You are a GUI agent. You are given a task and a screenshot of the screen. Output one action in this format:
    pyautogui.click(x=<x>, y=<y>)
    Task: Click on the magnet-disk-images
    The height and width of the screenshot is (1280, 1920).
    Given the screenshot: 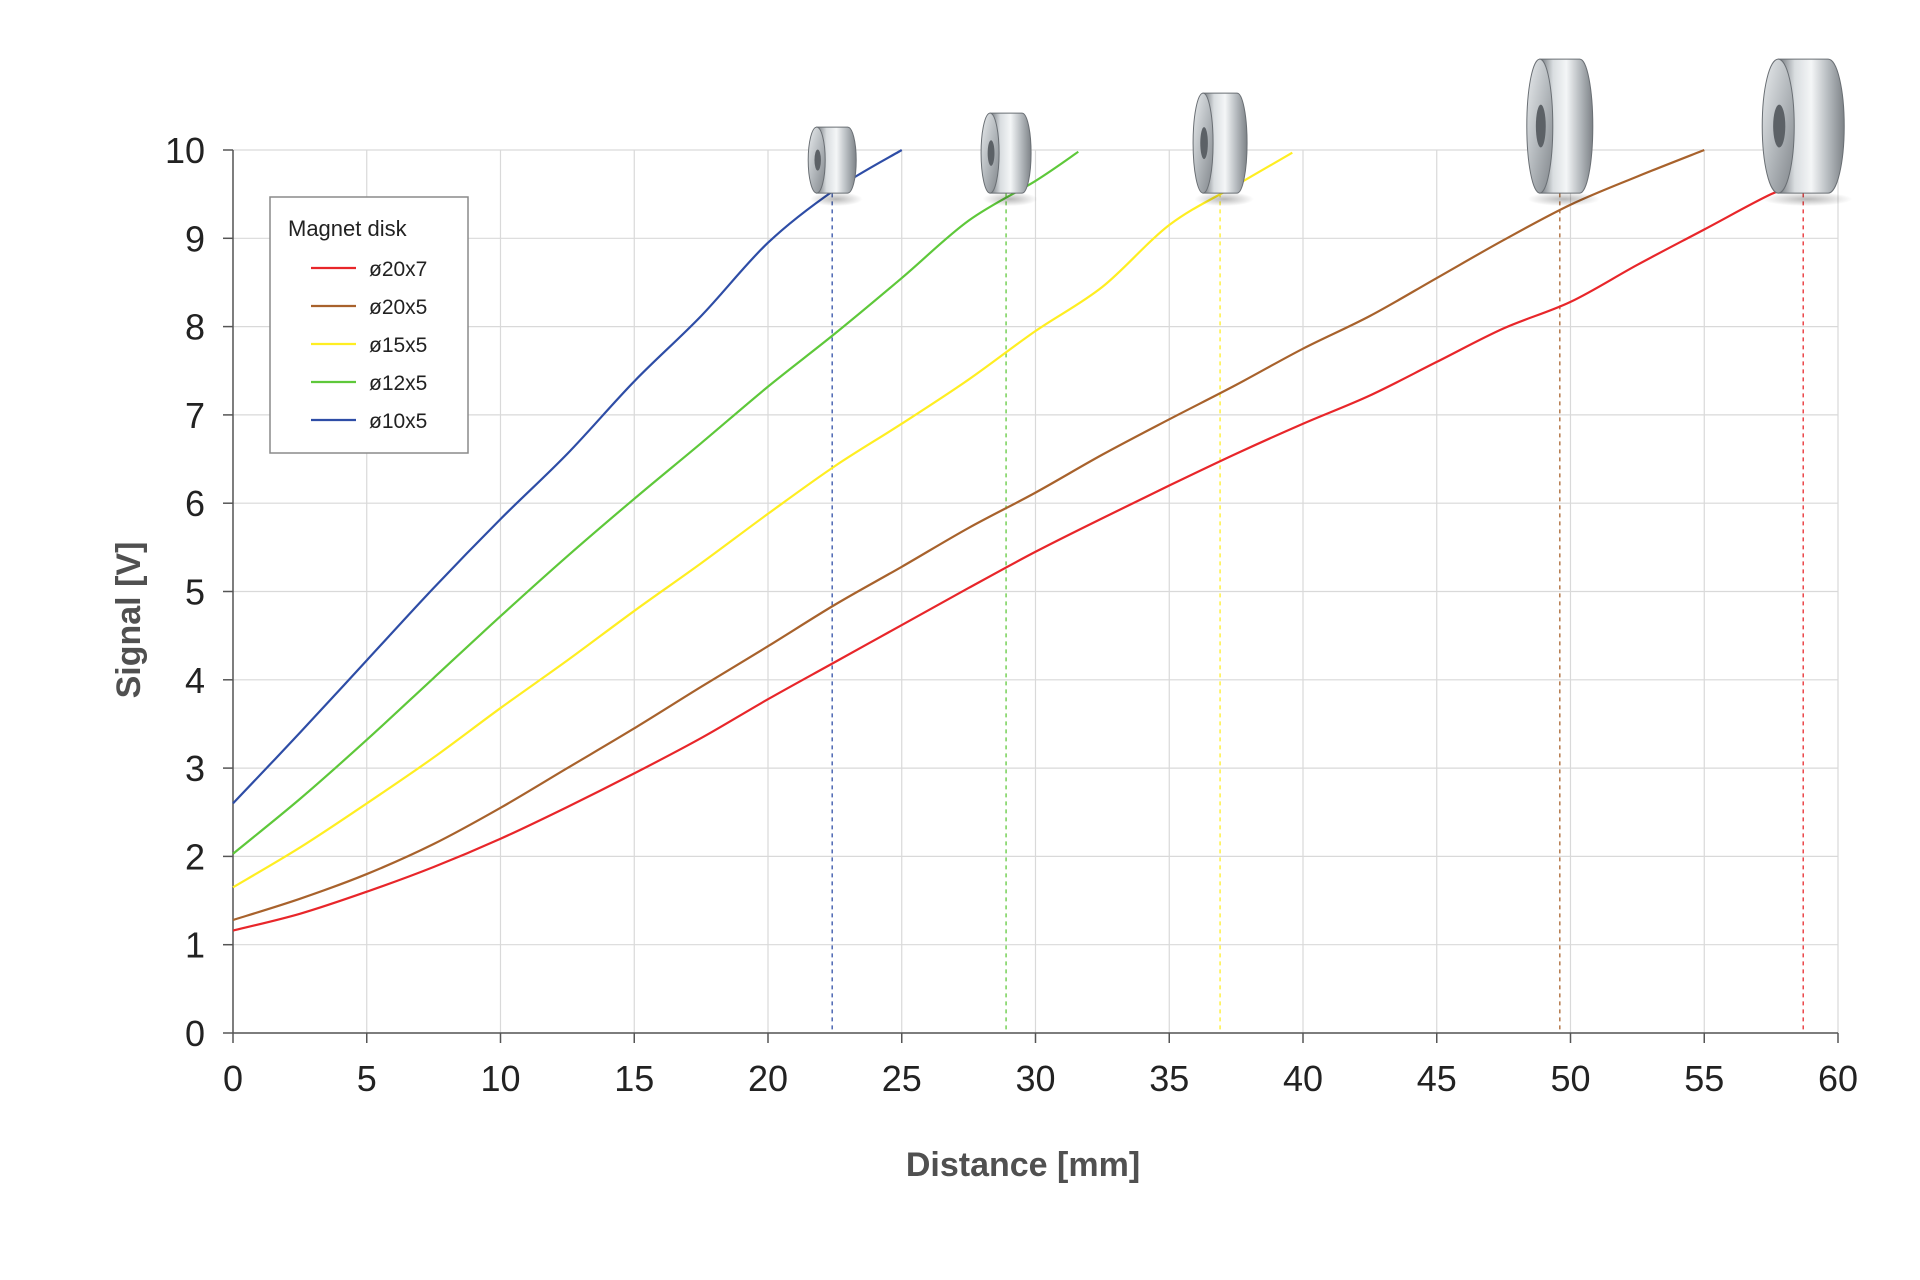 What is the action you would take?
    pyautogui.click(x=1330, y=132)
    